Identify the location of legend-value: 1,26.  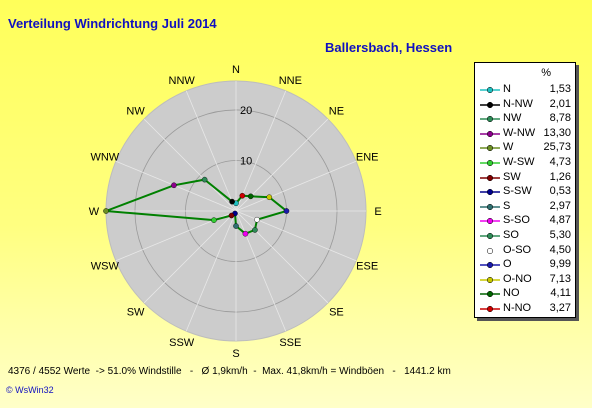
(560, 176).